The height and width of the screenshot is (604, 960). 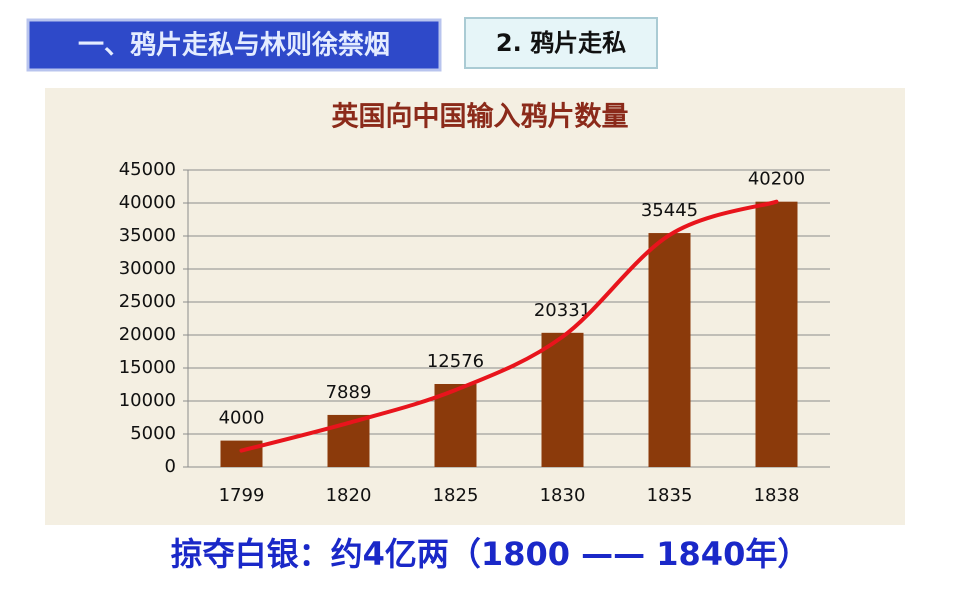 I want to click on value-label: 35445, so click(x=669, y=210).